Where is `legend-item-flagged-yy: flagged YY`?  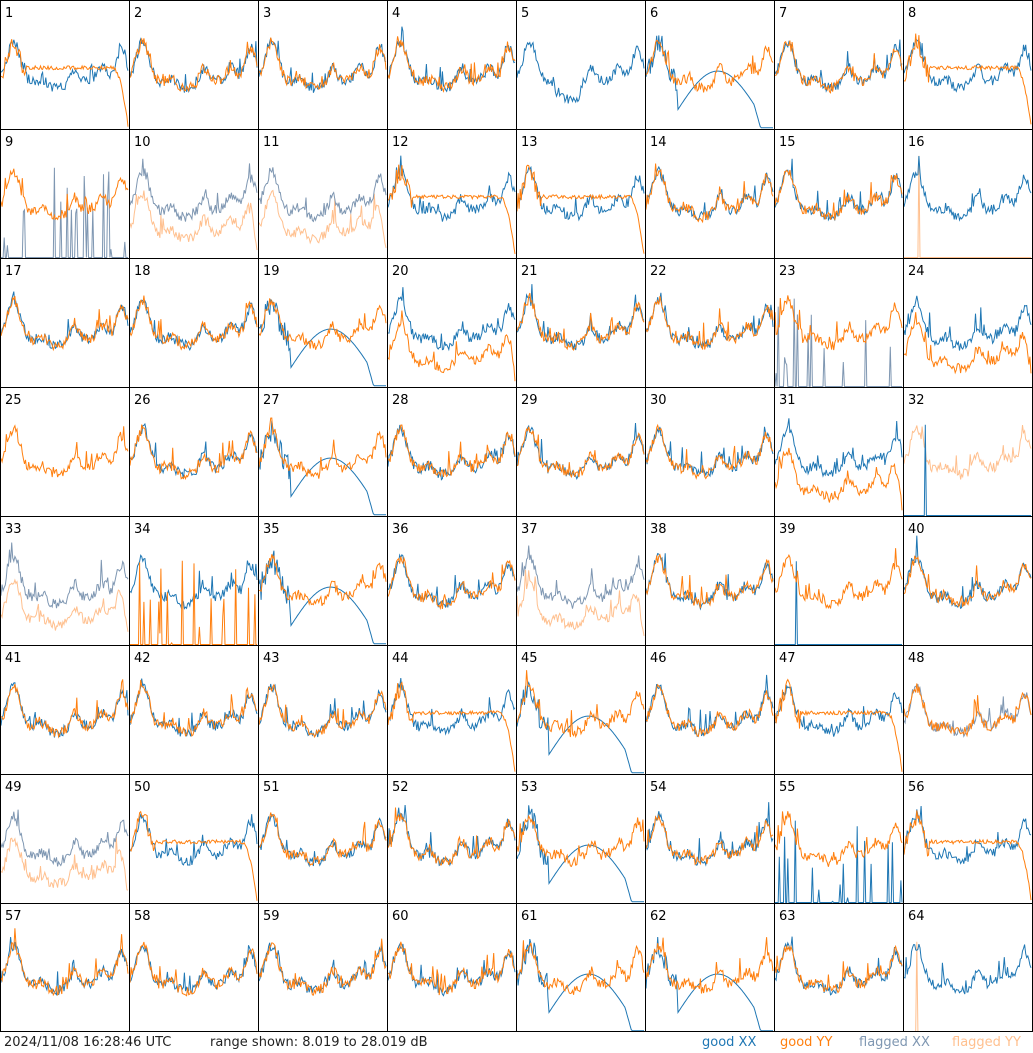
legend-item-flagged-yy: flagged YY is located at coordinates (986, 1042).